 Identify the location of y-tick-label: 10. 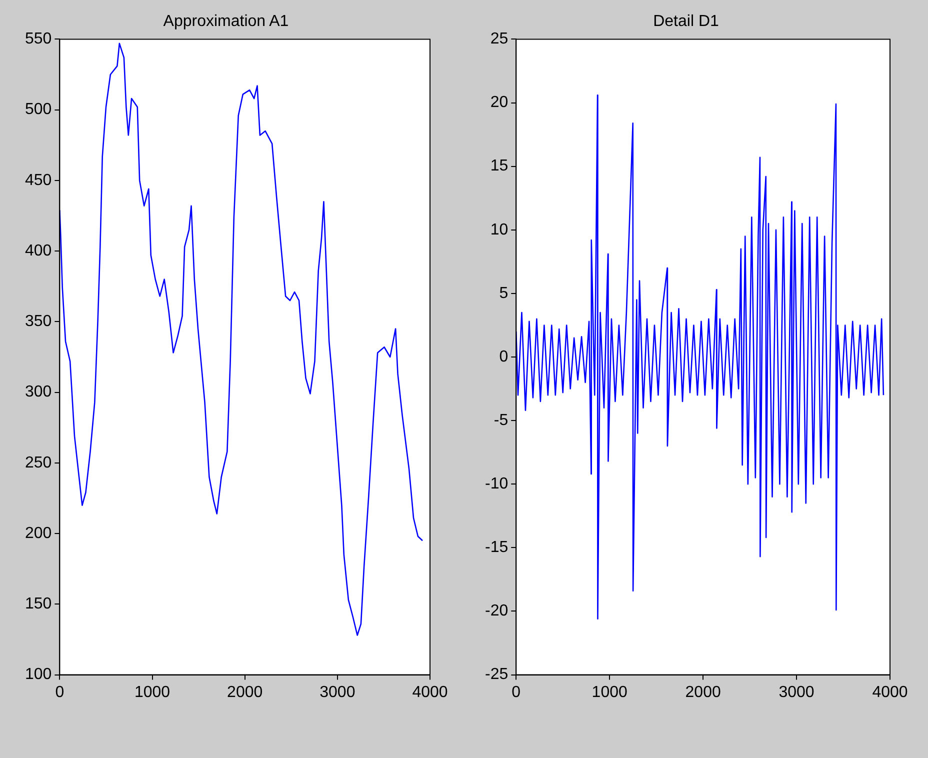
(499, 229).